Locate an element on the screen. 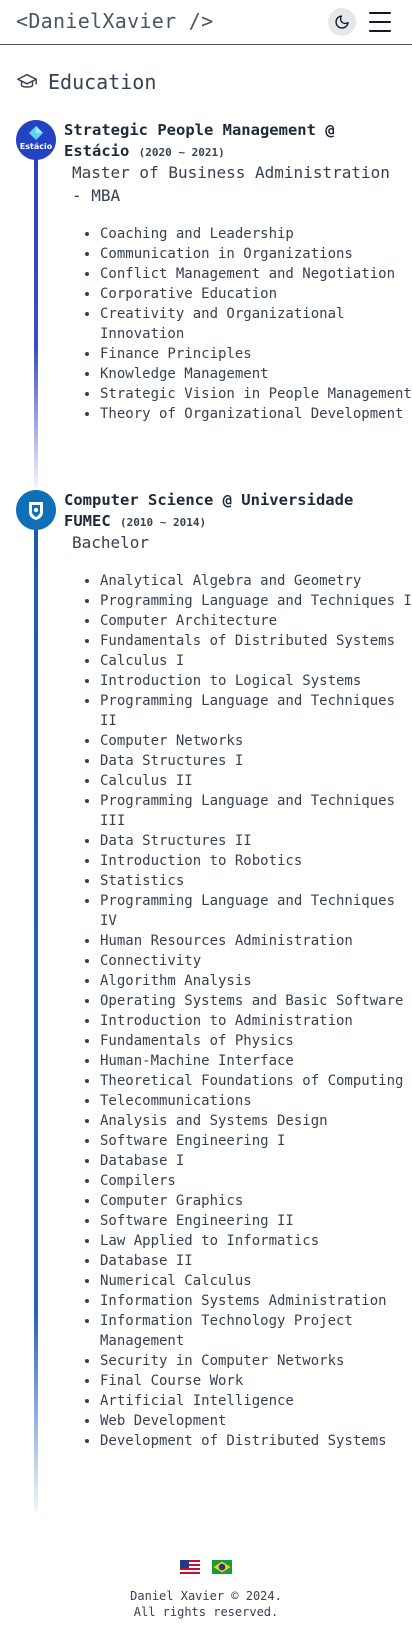 The height and width of the screenshot is (1644, 412). course-item: Algorithm Analysis is located at coordinates (256, 981).